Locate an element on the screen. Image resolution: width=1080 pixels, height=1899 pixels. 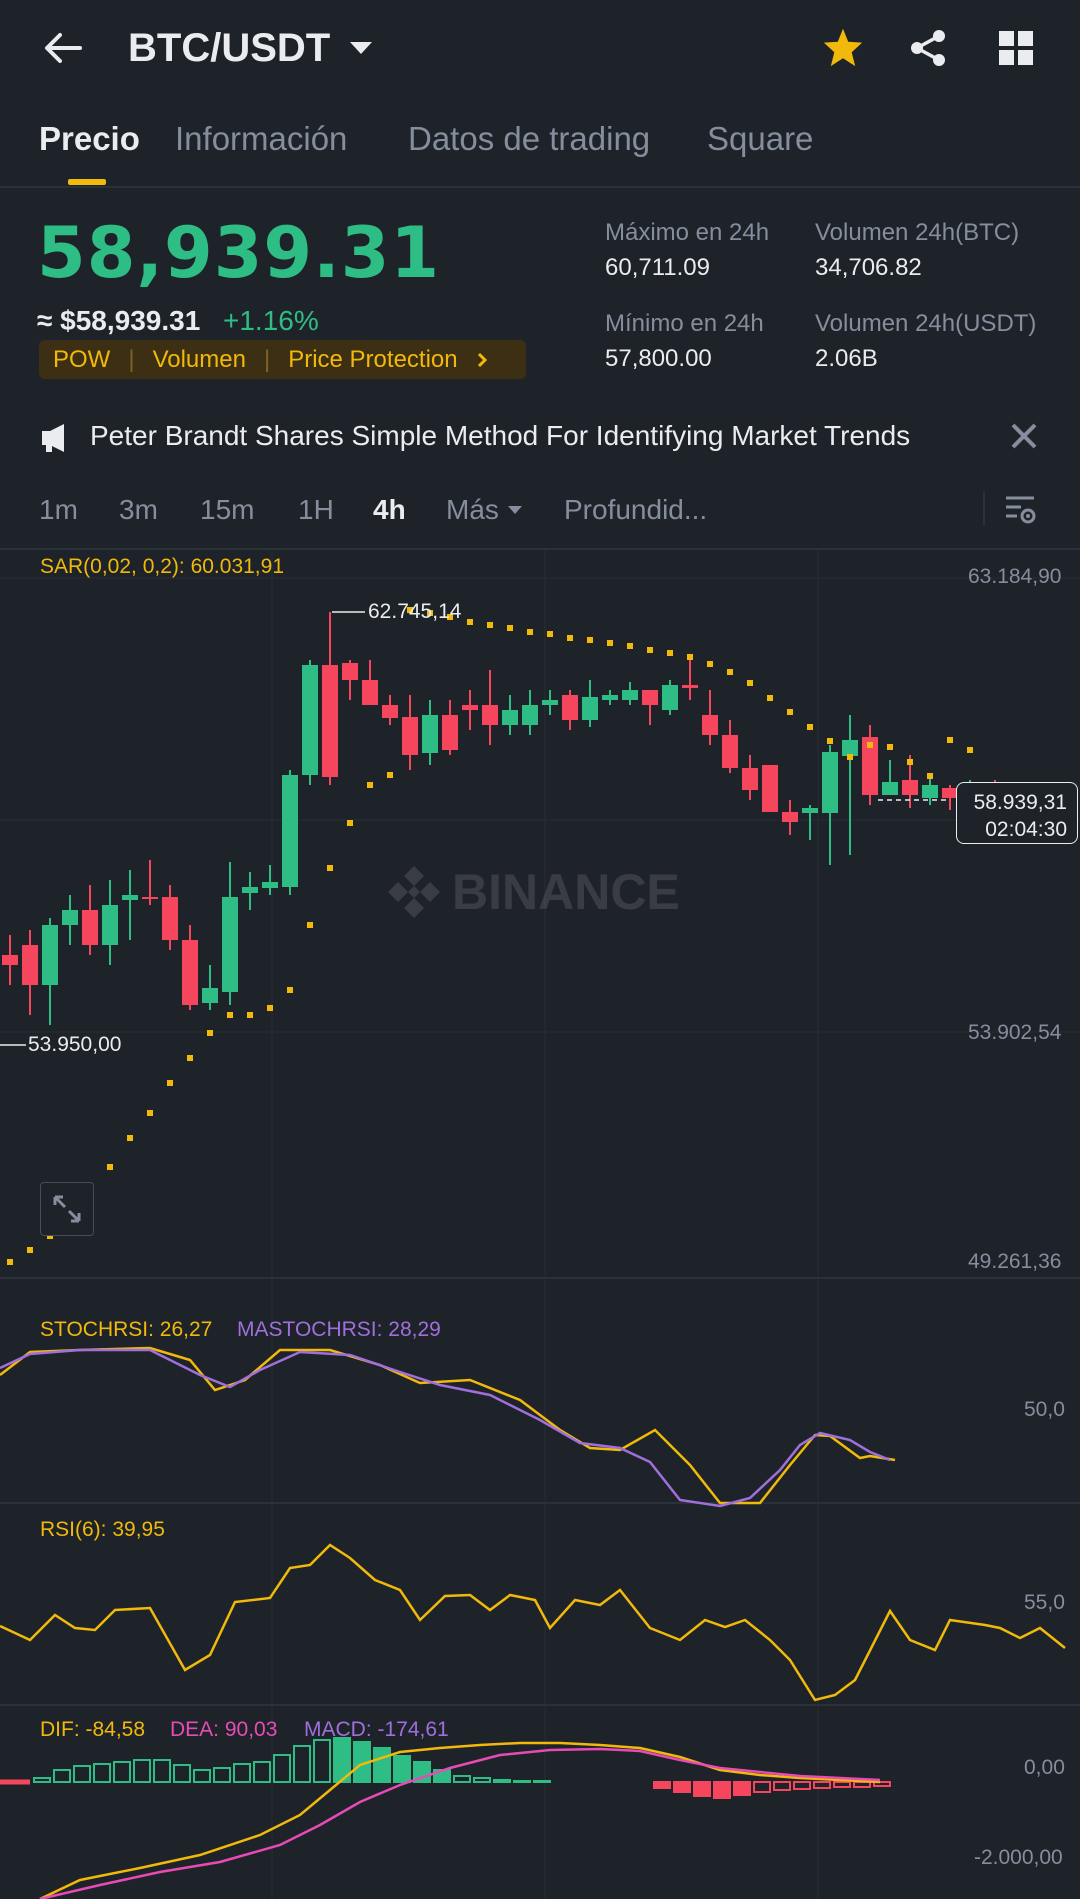
chart-settings-button is located at coordinates (1020, 510).